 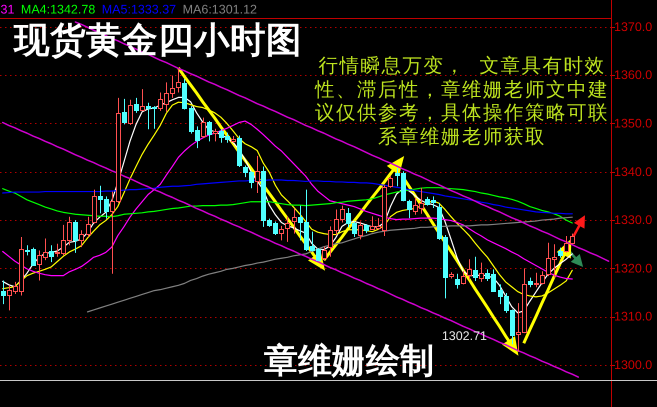 I want to click on text: 31, so click(x=7, y=9).